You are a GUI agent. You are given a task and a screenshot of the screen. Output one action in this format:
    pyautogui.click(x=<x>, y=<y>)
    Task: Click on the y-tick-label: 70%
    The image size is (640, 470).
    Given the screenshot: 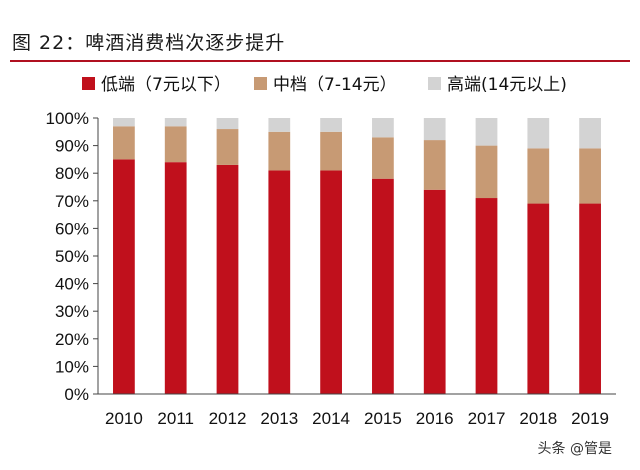 What is the action you would take?
    pyautogui.click(x=72, y=201)
    